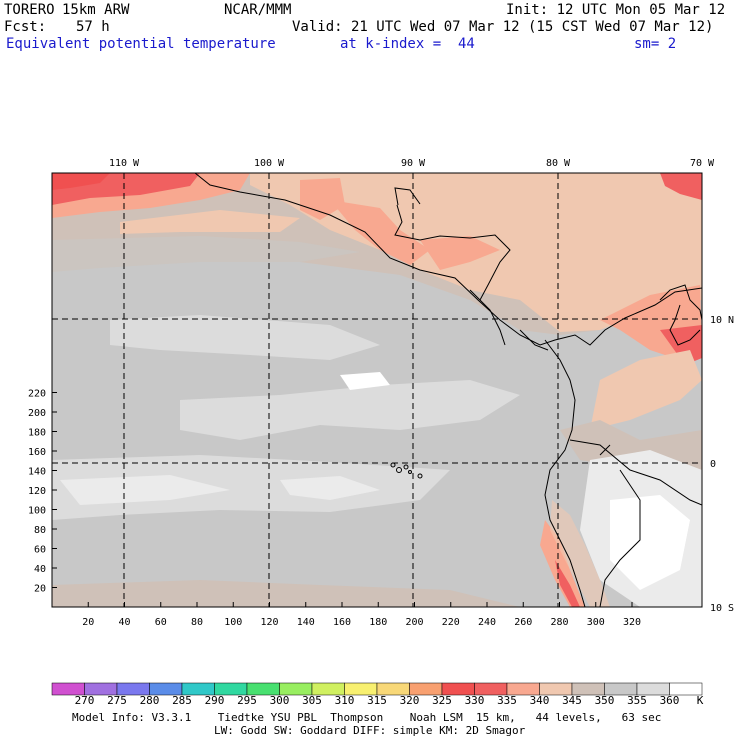 This screenshot has width=740, height=740. What do you see at coordinates (258, 10) in the screenshot?
I see `org-label: NCAR/MMM` at bounding box center [258, 10].